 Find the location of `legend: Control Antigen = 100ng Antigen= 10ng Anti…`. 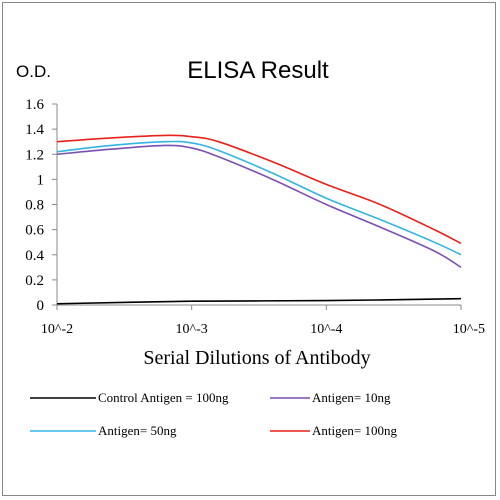

legend: Control Antigen = 100ng Antigen= 10ng Anti… is located at coordinates (213, 414).